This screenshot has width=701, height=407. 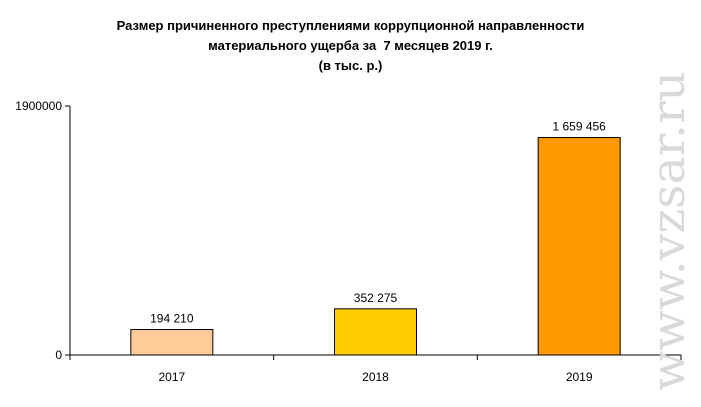 I want to click on bar-2017, so click(x=172, y=342).